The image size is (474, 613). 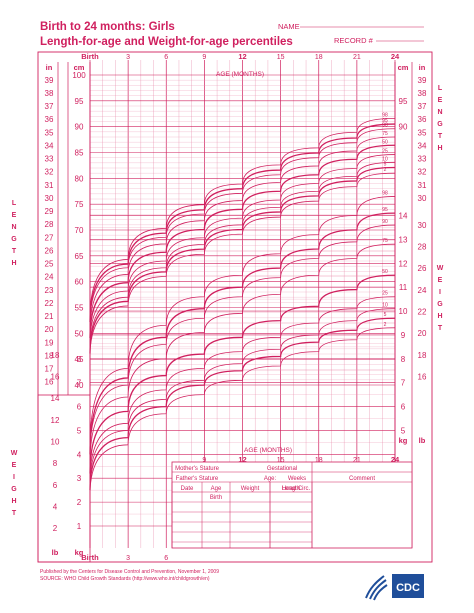 I want to click on age-tick-label-top: 21, so click(x=357, y=57).